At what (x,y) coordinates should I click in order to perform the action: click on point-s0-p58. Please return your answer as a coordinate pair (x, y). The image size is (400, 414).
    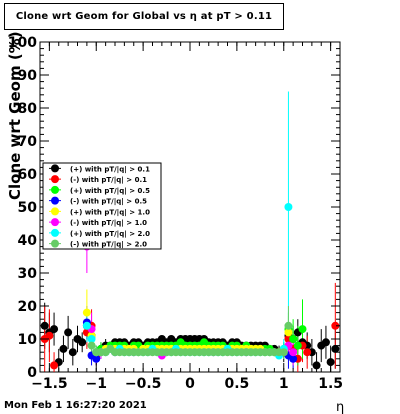
    Looking at the image, I should click on (316, 365).